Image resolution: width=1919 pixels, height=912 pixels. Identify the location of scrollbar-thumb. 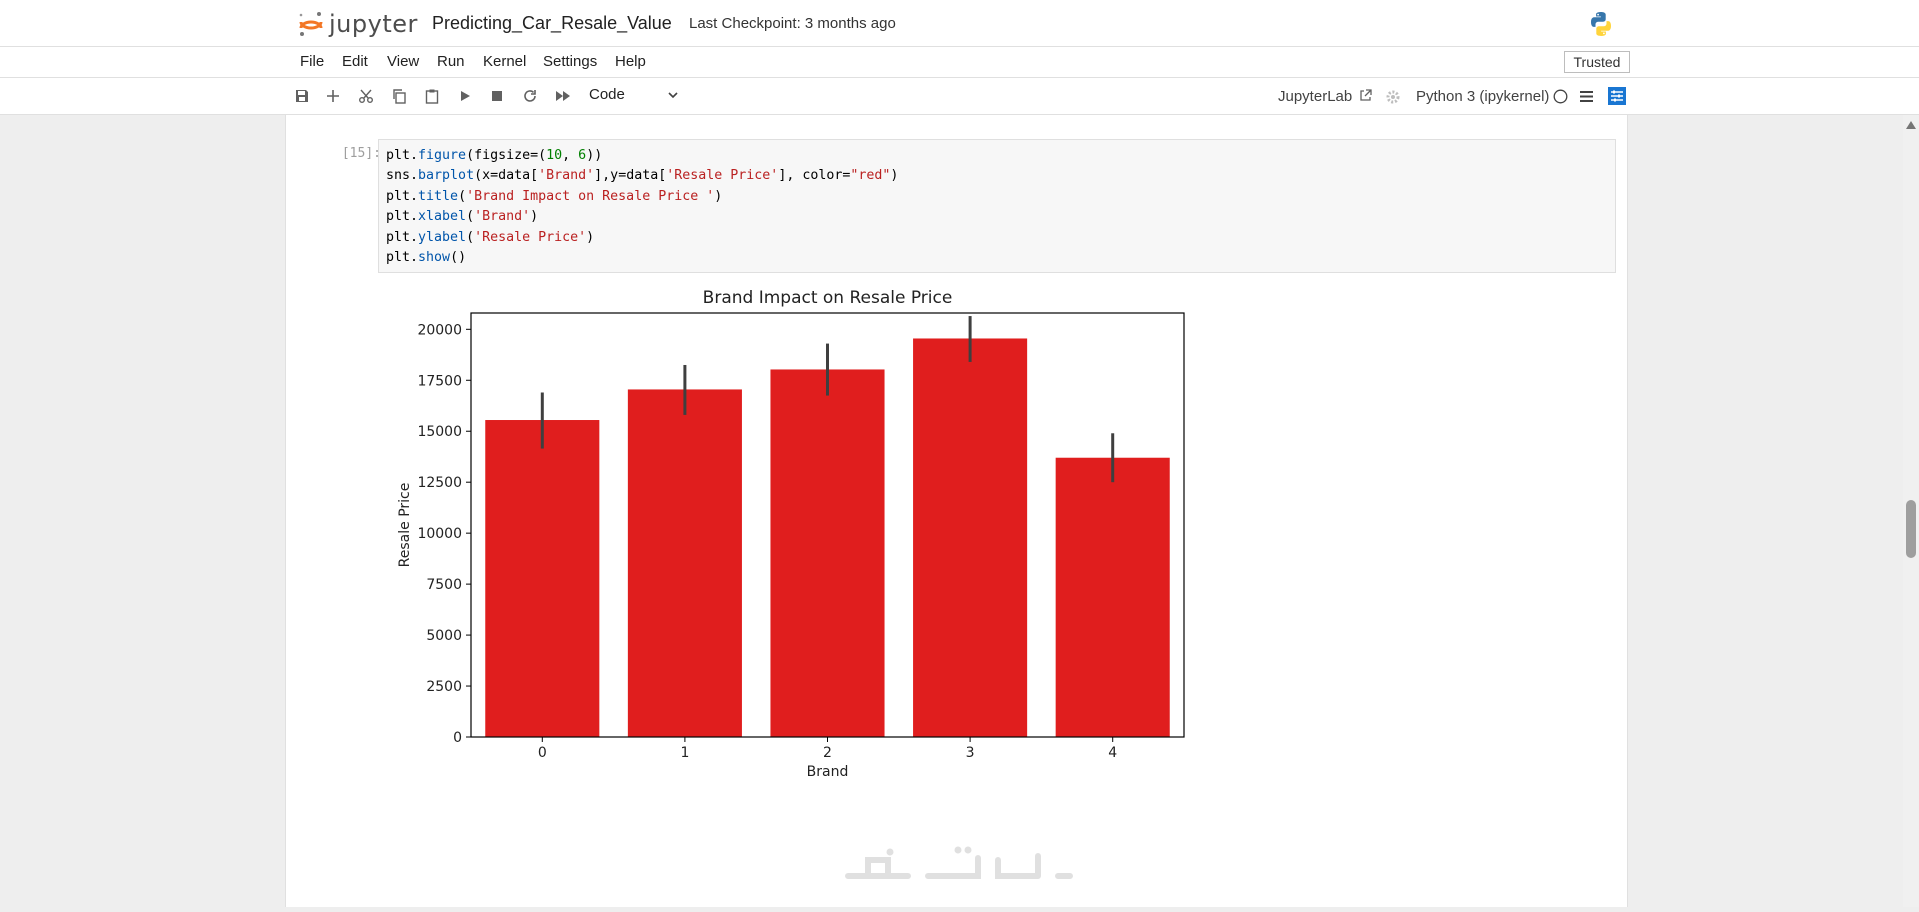
(1911, 529).